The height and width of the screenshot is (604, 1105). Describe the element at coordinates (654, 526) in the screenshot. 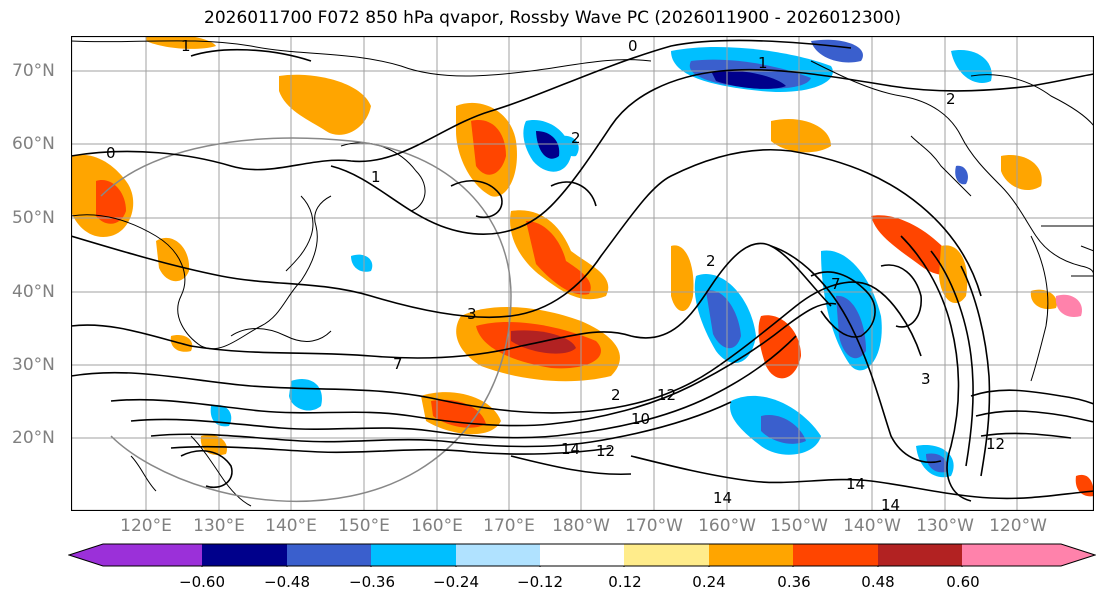

I see `lon-label: 170°W` at that location.